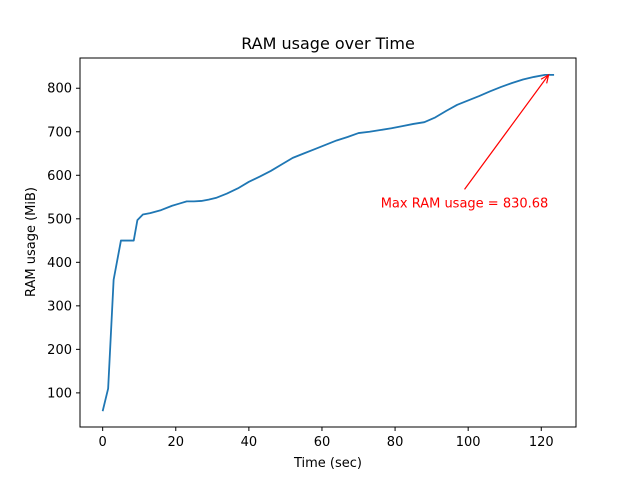 This screenshot has width=640, height=480. I want to click on max-annotation: Max RAM usage = 830.68, so click(465, 142).